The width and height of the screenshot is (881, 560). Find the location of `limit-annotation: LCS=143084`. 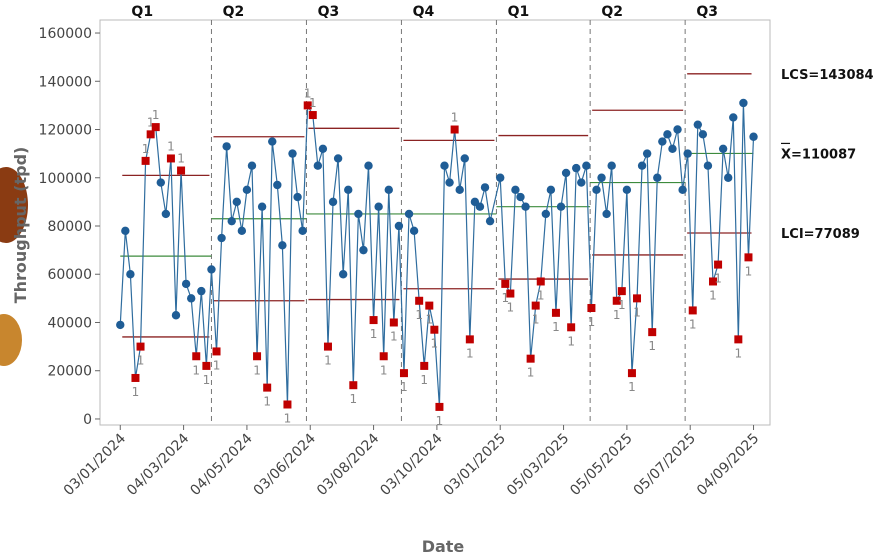

limit-annotation: LCS=143084 is located at coordinates (827, 75).